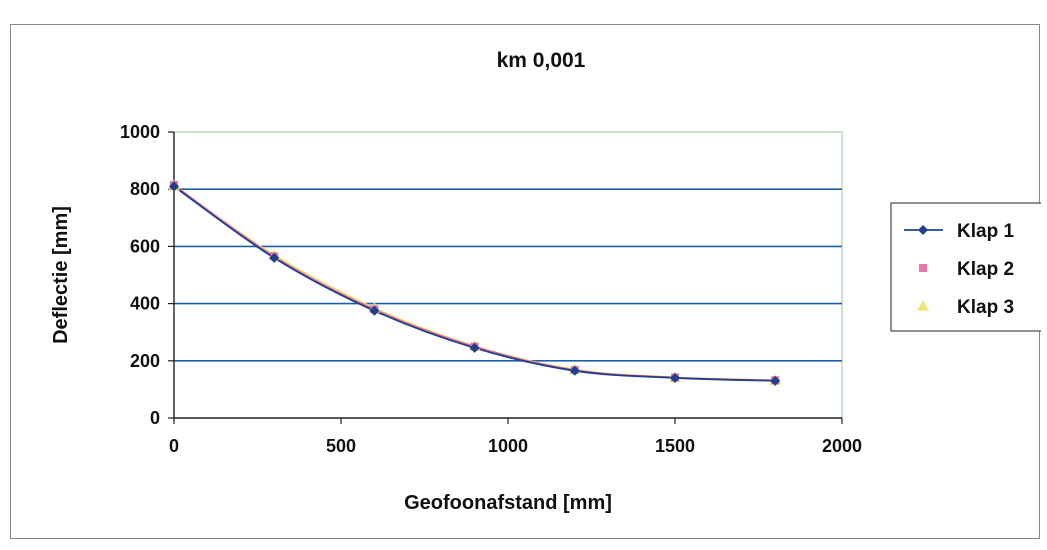 Image resolution: width=1047 pixels, height=550 pixels. I want to click on y-tick-label: 1000, so click(140, 132).